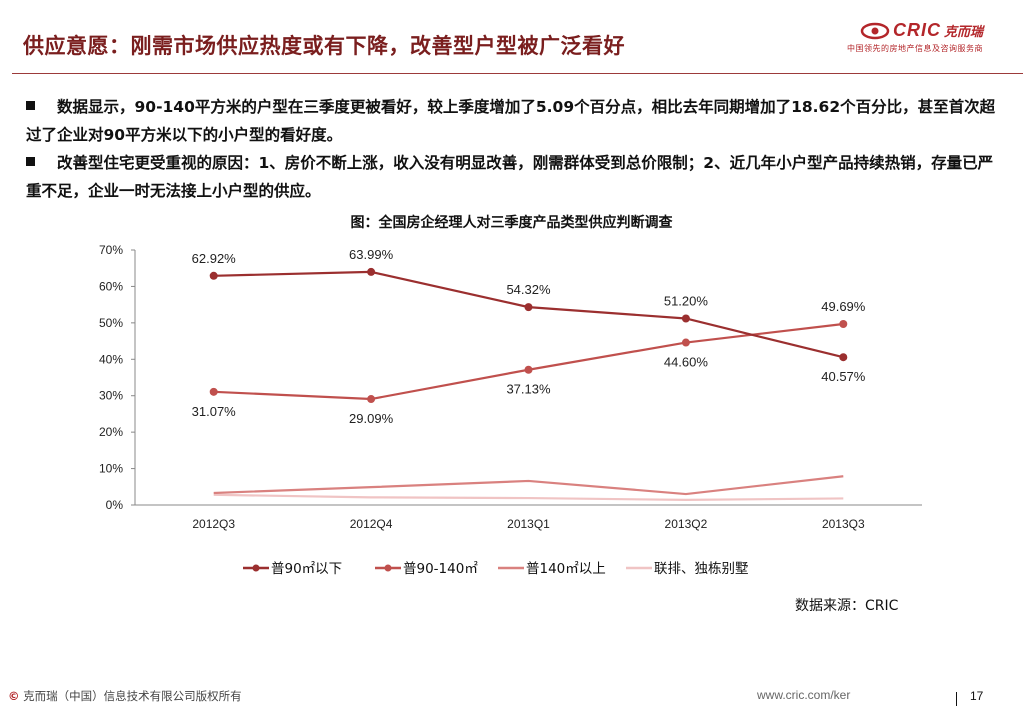 The image size is (1023, 708). Describe the element at coordinates (963, 32) in the screenshot. I see `logo-cn: 克而瑞` at that location.